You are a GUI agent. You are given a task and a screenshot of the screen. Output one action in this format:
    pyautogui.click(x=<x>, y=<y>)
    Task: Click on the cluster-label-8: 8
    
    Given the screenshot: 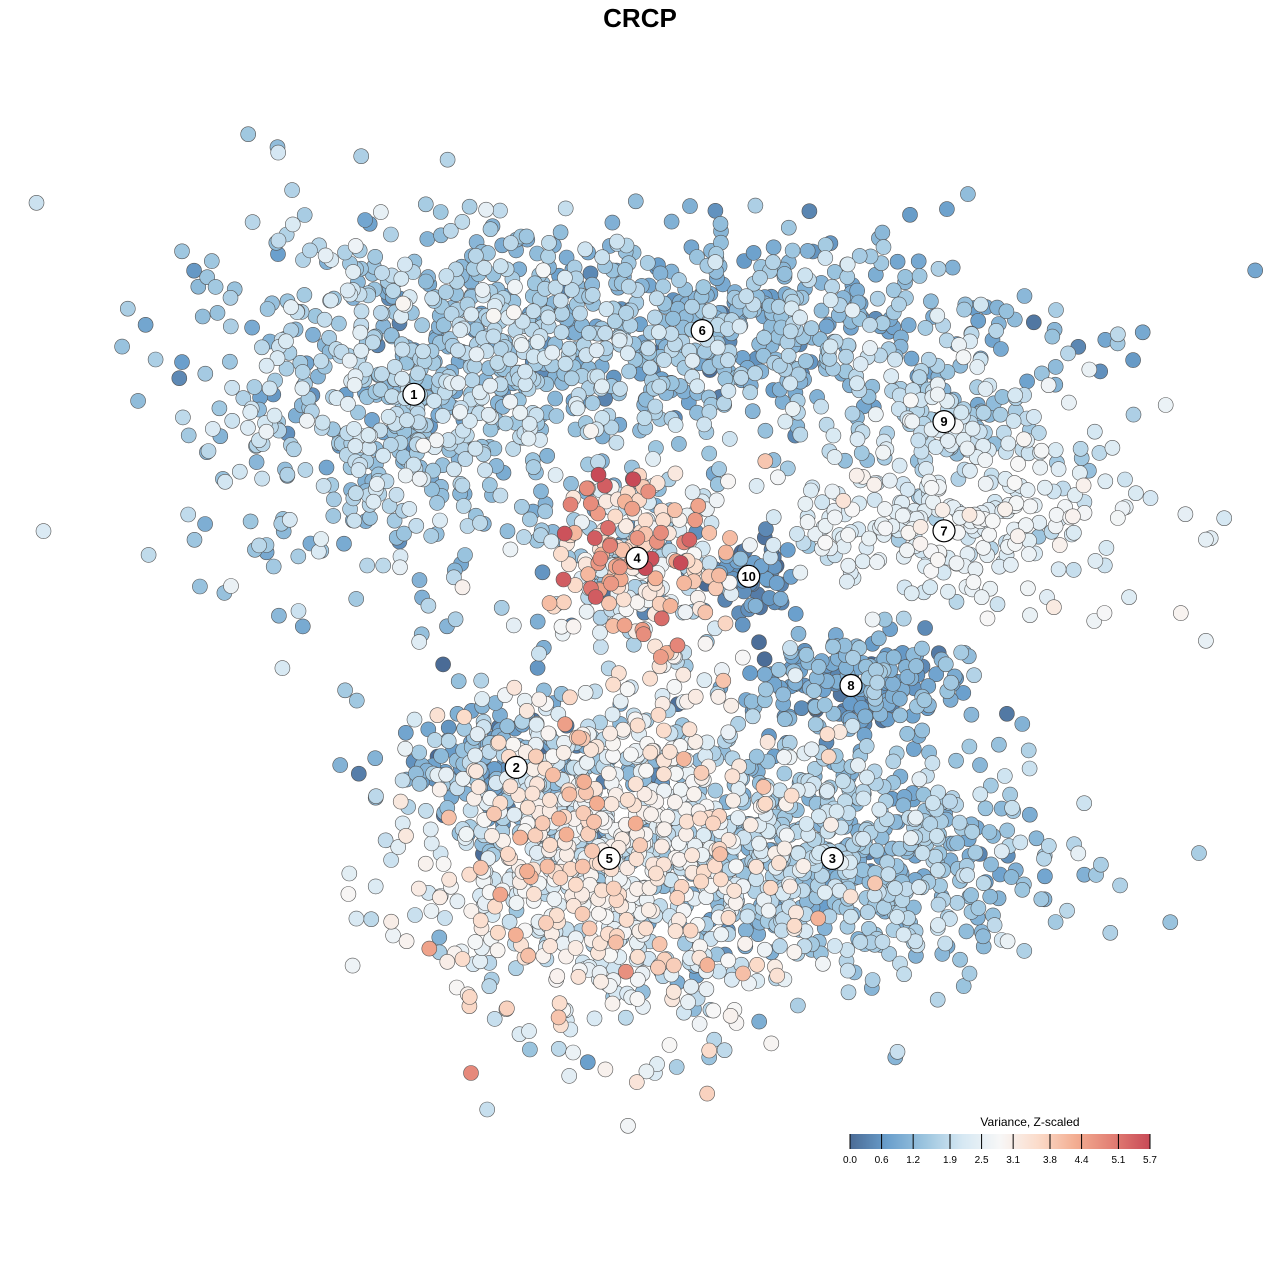 What is the action you would take?
    pyautogui.click(x=851, y=685)
    